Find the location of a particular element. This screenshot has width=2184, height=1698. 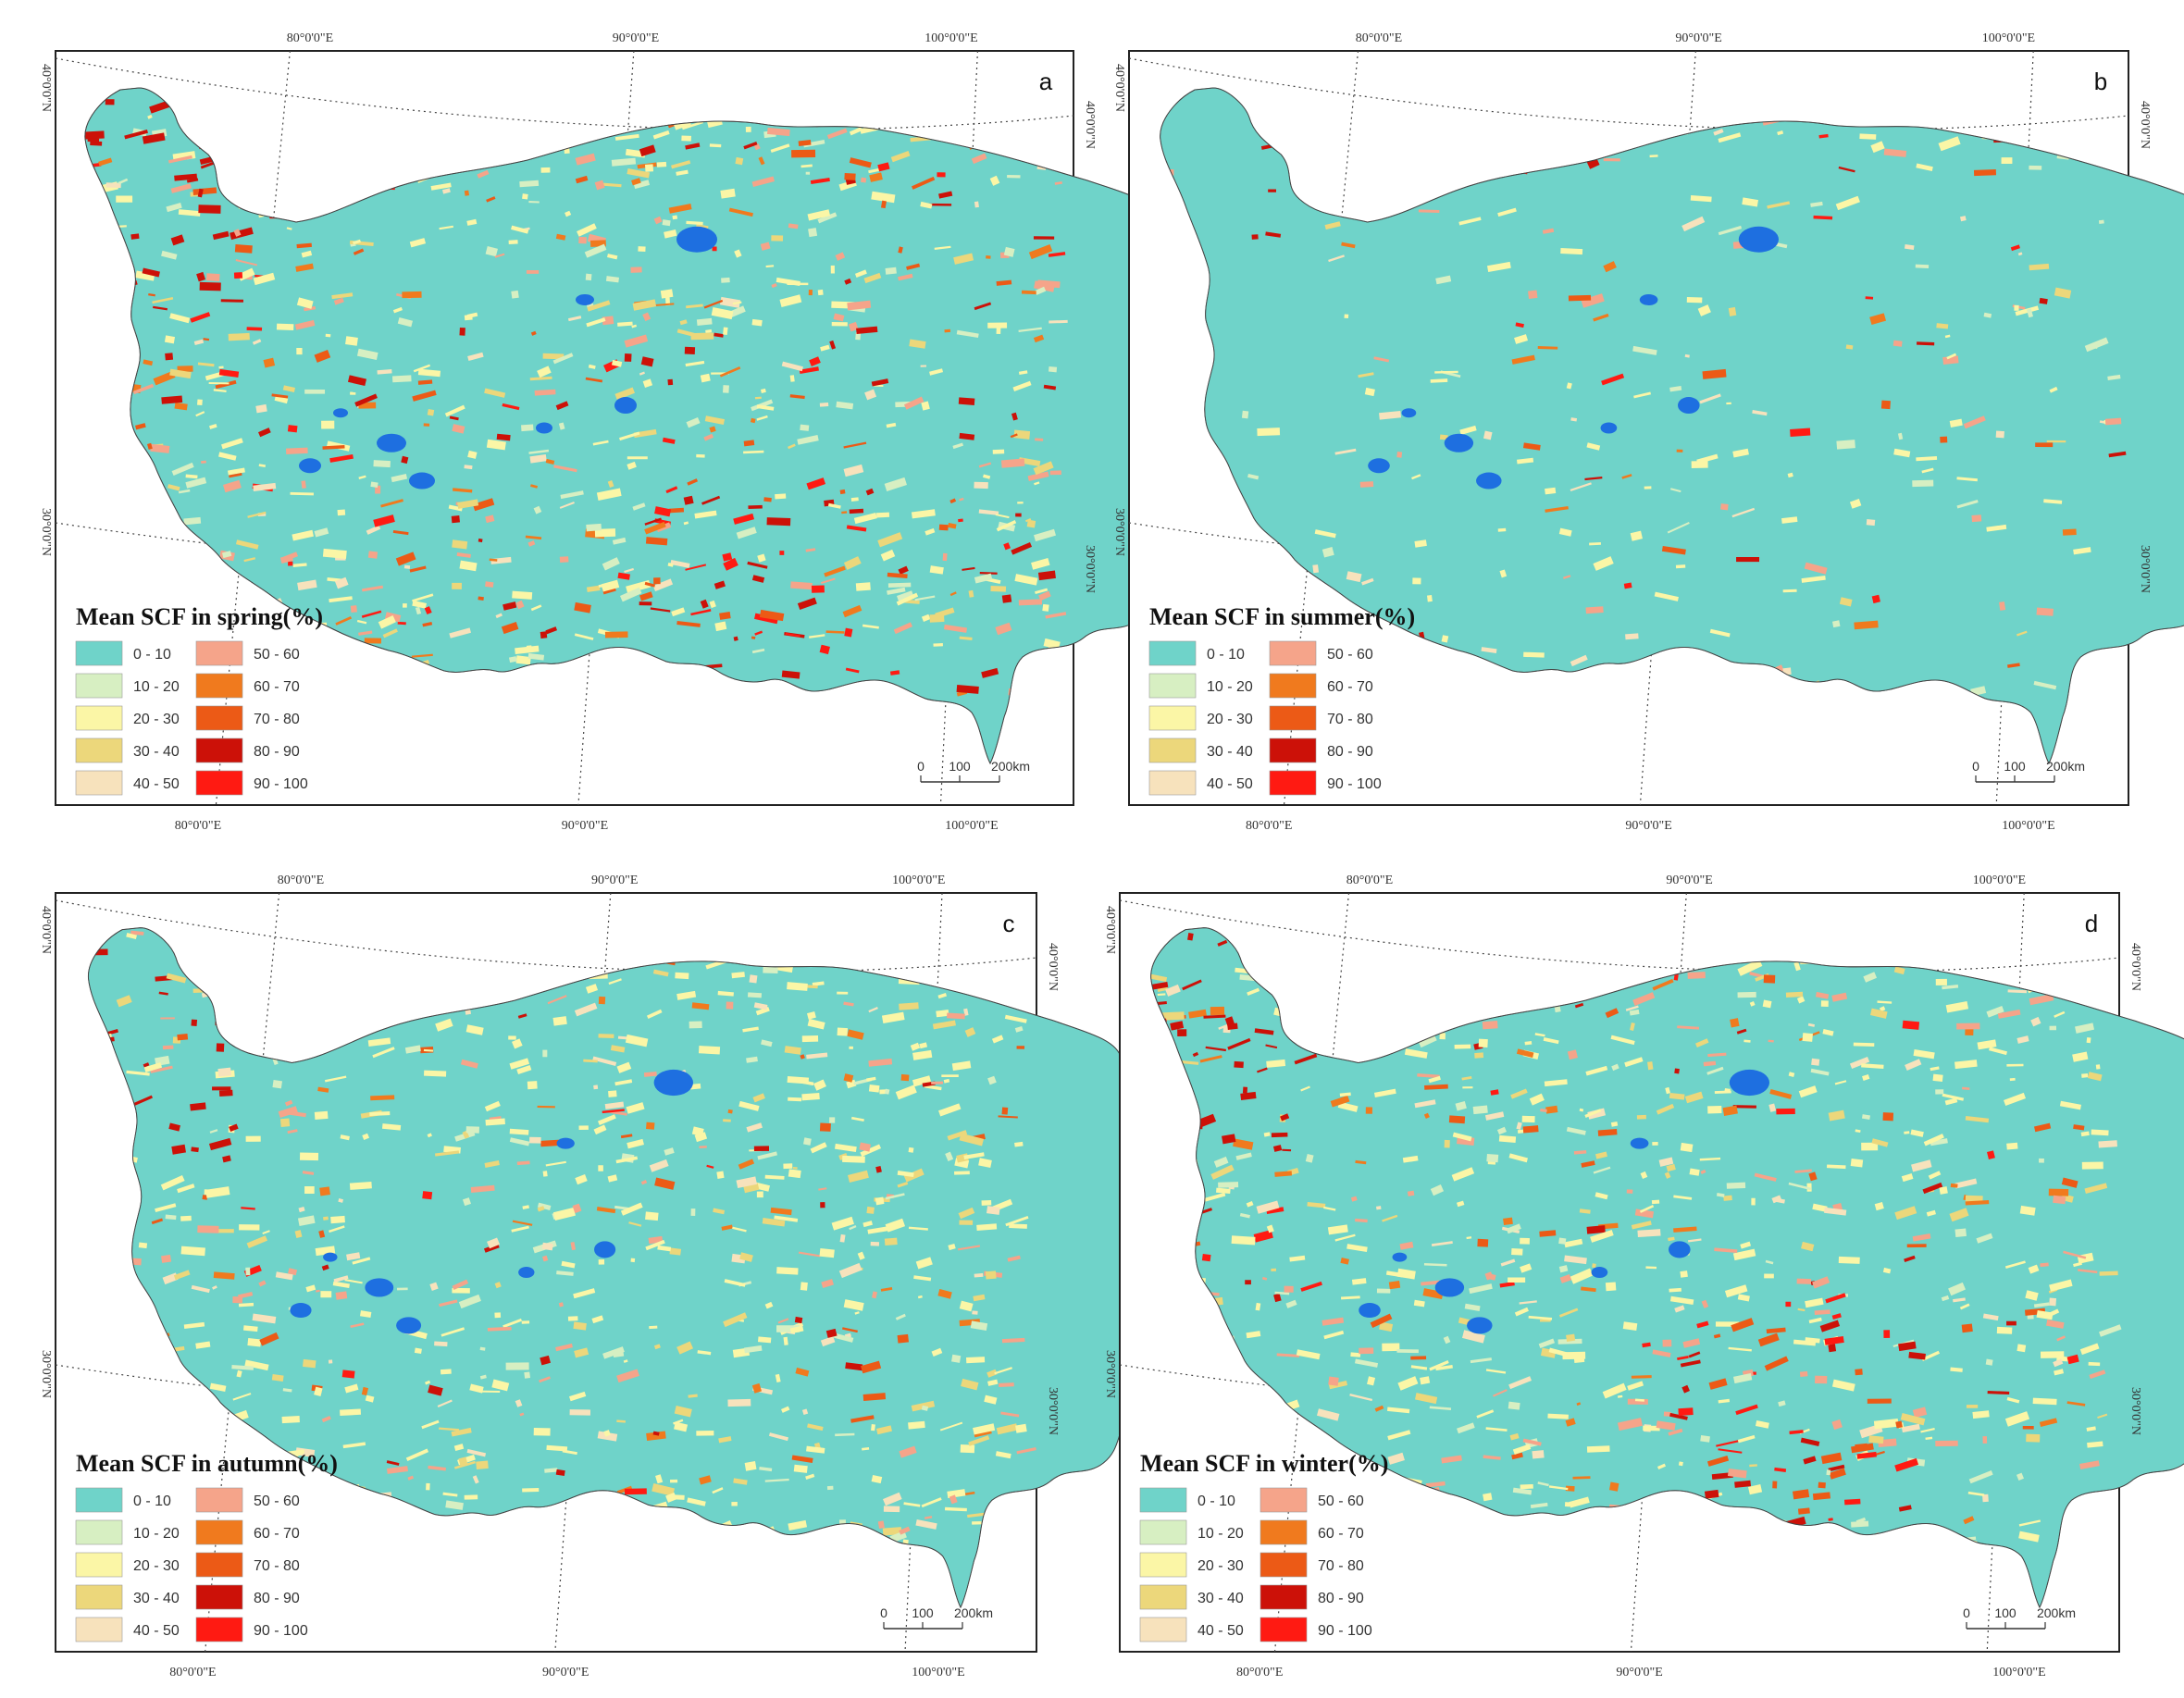

lat-tick-left: 40°0'0"N is located at coordinates (46, 88).